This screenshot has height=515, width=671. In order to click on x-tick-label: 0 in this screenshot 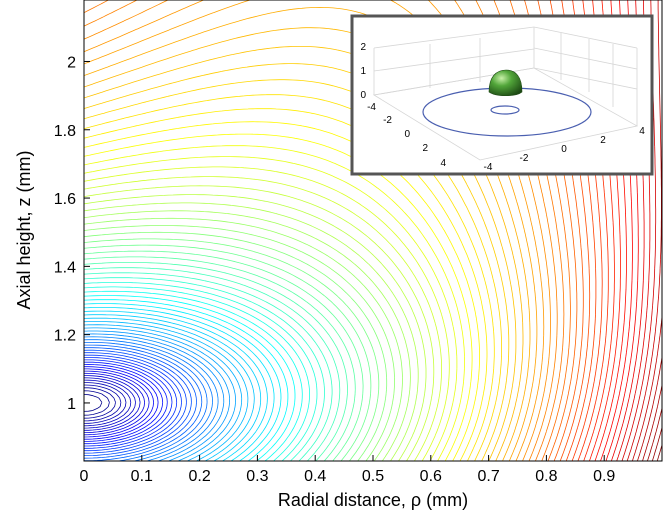, I will do `click(84, 476)`.